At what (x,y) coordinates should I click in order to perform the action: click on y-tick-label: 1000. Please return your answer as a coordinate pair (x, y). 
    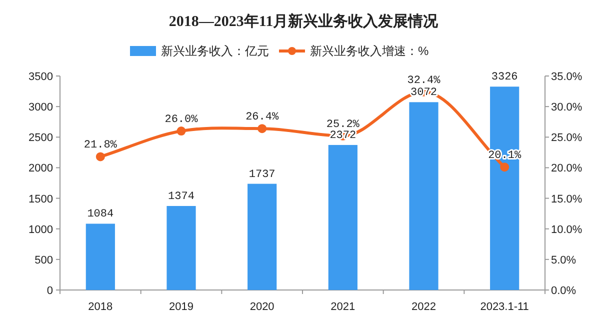
    Looking at the image, I should click on (40, 230).